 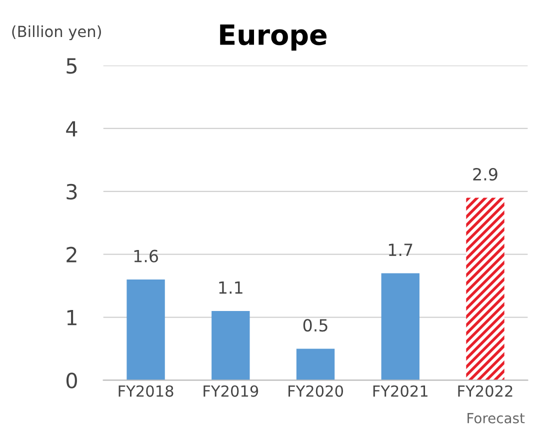 I want to click on x-tick-label: FY2021, so click(x=400, y=391).